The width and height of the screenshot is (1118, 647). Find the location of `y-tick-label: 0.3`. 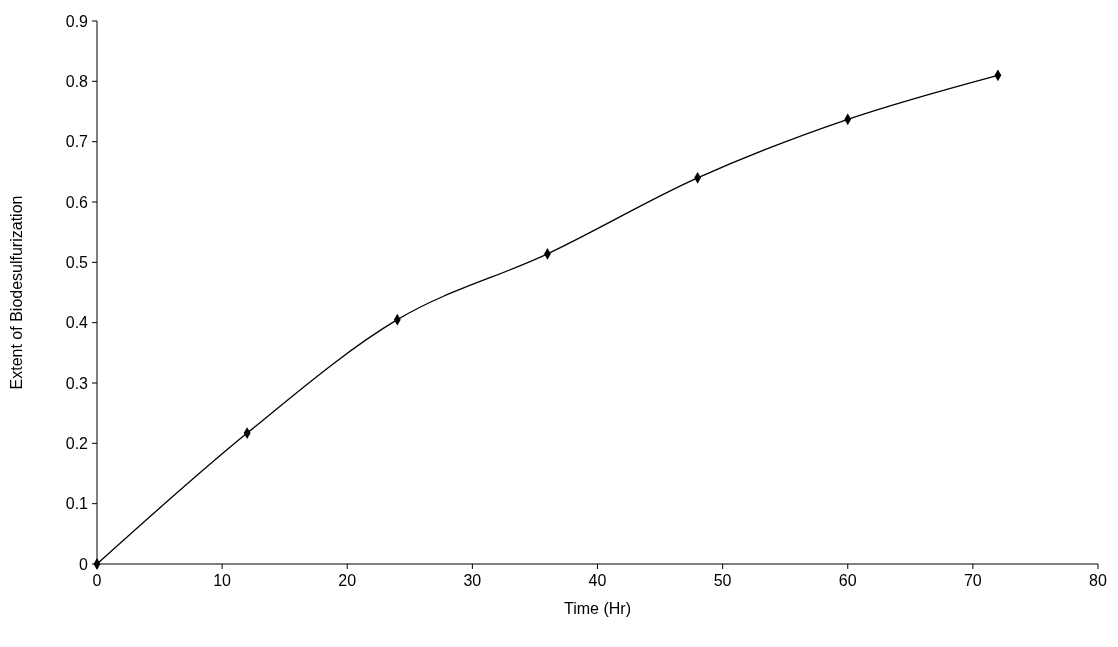

y-tick-label: 0.3 is located at coordinates (77, 383).